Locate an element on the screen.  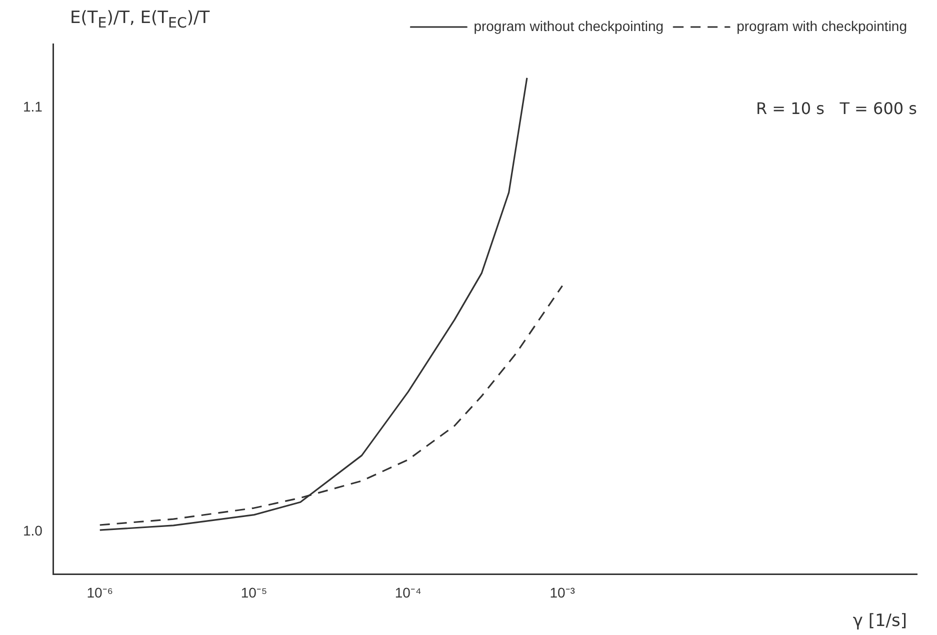
x-tick-label: 10⁻³ is located at coordinates (563, 592).